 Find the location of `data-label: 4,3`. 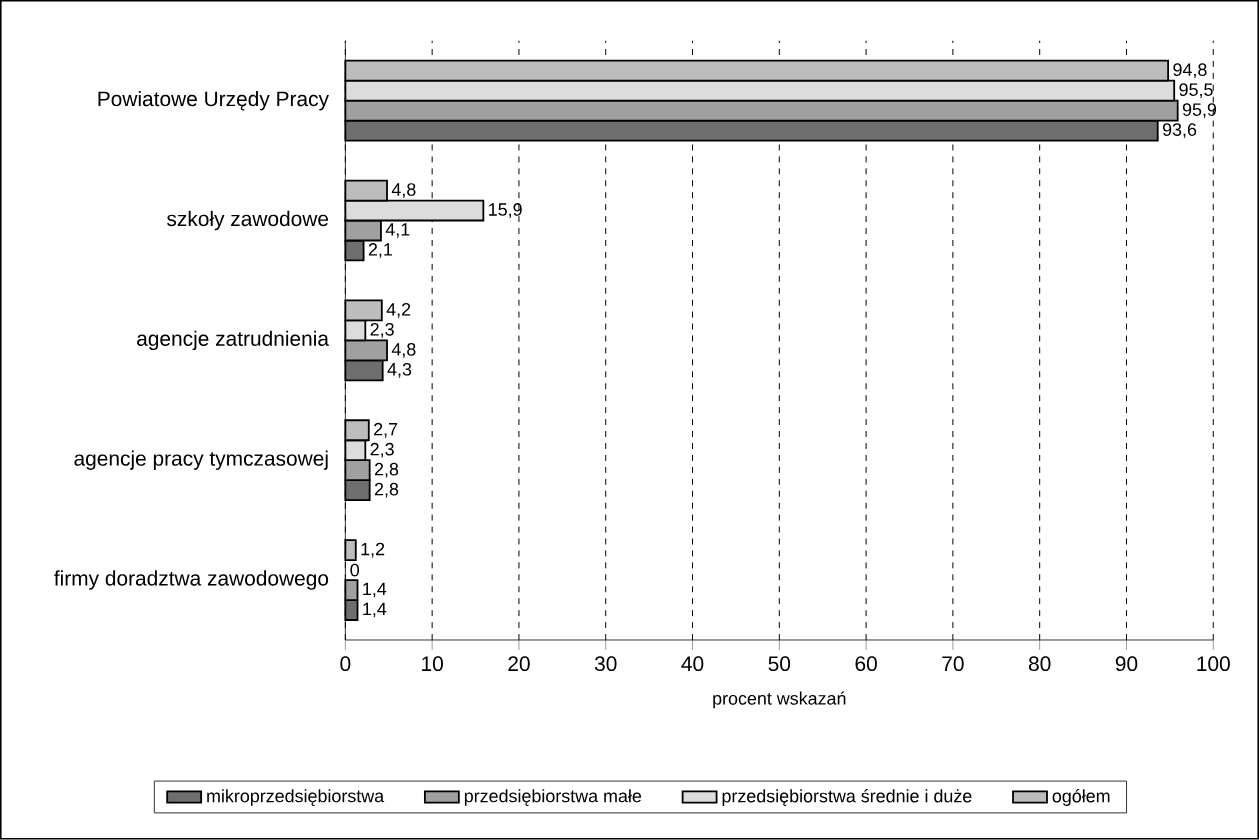

data-label: 4,3 is located at coordinates (399, 370).